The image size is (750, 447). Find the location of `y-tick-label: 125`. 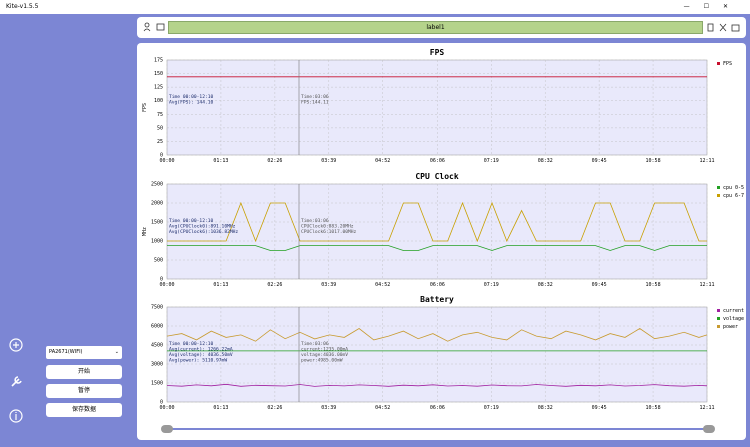

y-tick-label: 125 is located at coordinates (158, 88).